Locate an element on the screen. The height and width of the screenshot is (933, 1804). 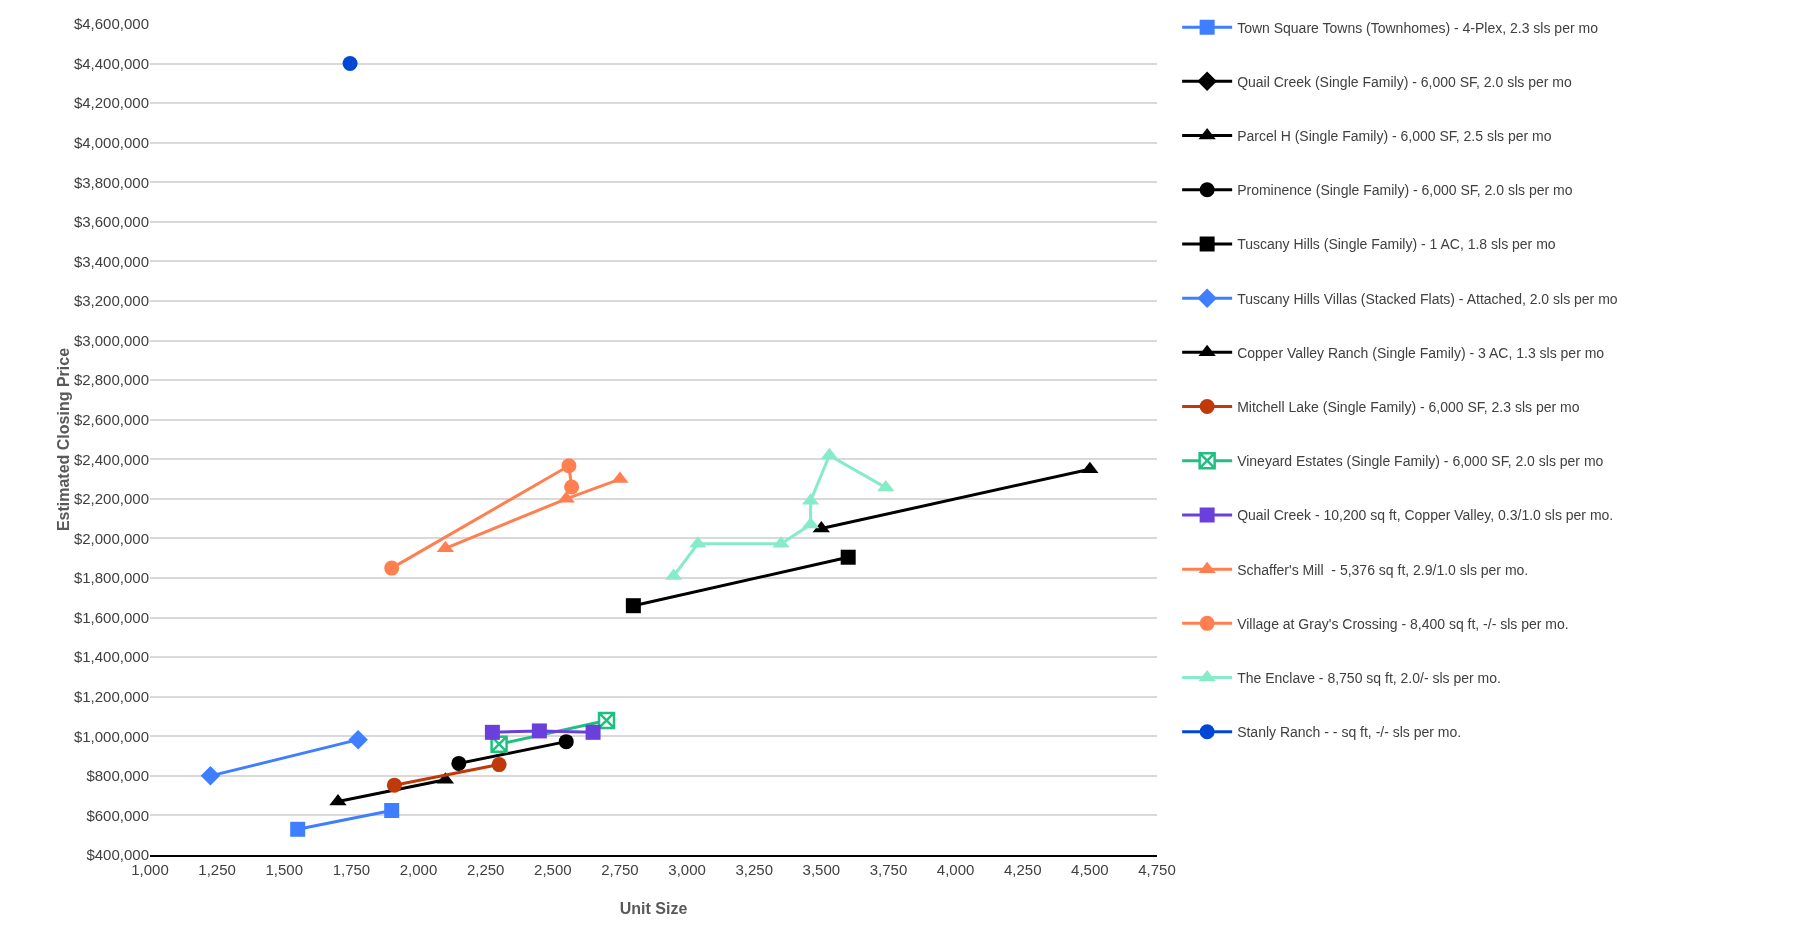
legend-label: Quail Creek (Single Family) - 6,000 SF, 2.0 sls per mo is located at coordinates (1404, 81).